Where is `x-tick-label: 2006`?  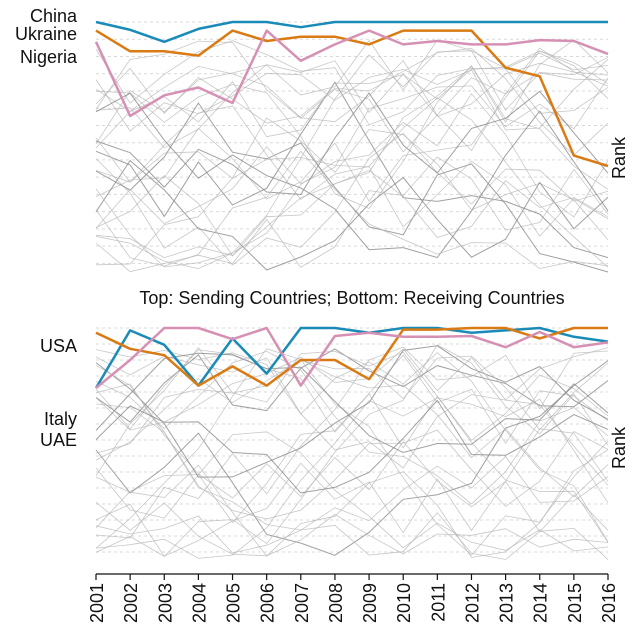 x-tick-label: 2006 is located at coordinates (268, 603).